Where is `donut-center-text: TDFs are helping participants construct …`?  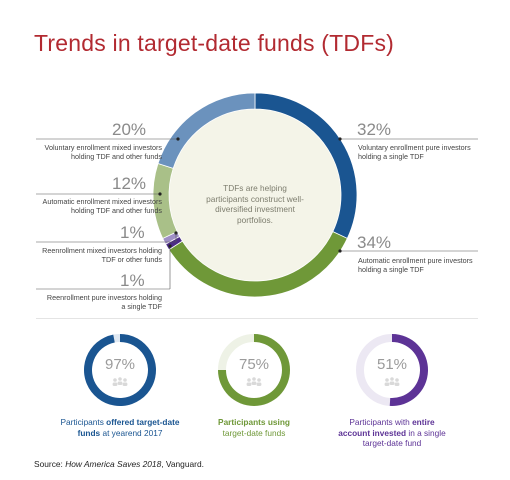 donut-center-text: TDFs are helping participants construct … is located at coordinates (255, 204).